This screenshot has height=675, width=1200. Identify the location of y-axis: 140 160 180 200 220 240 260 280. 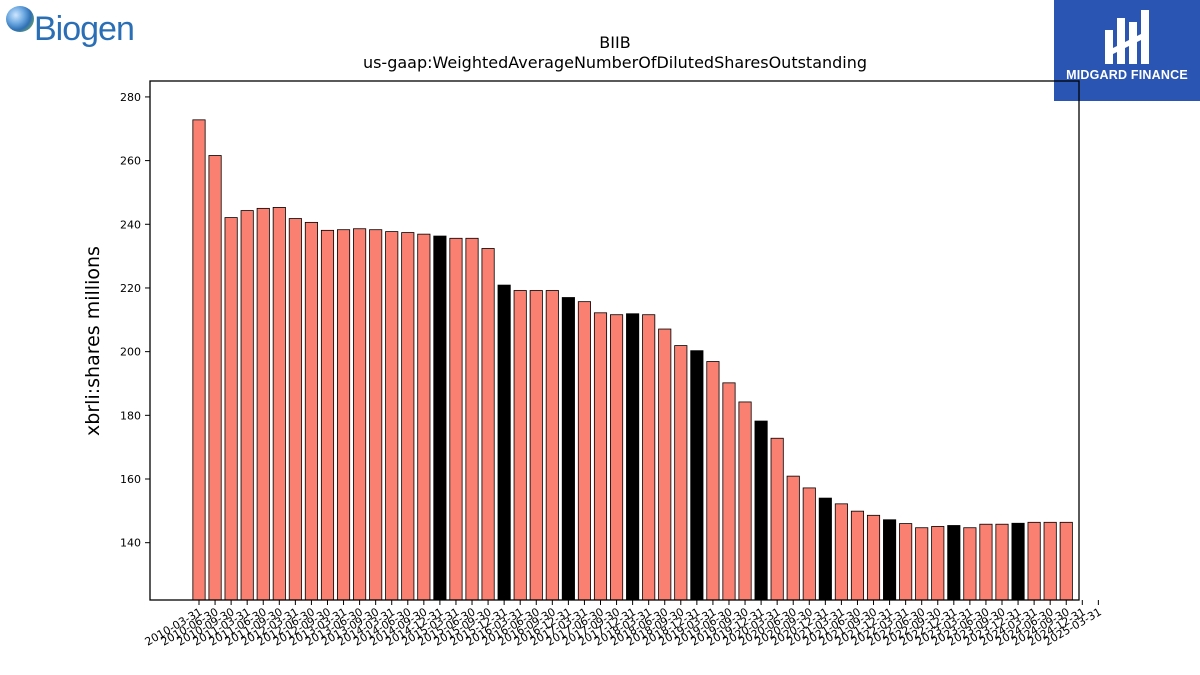
(135, 320).